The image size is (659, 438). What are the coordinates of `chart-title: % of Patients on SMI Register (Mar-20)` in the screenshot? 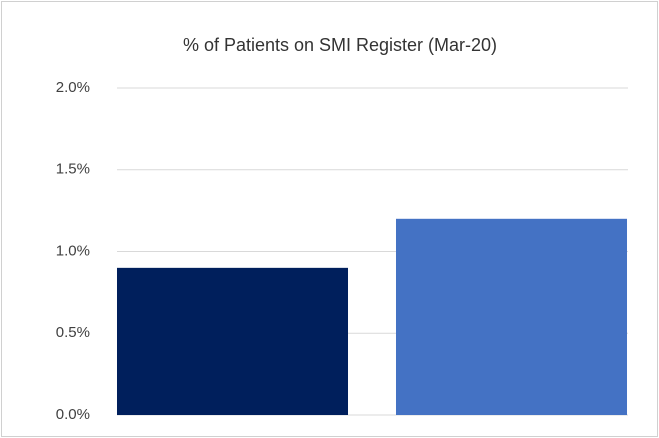 It's located at (340, 45).